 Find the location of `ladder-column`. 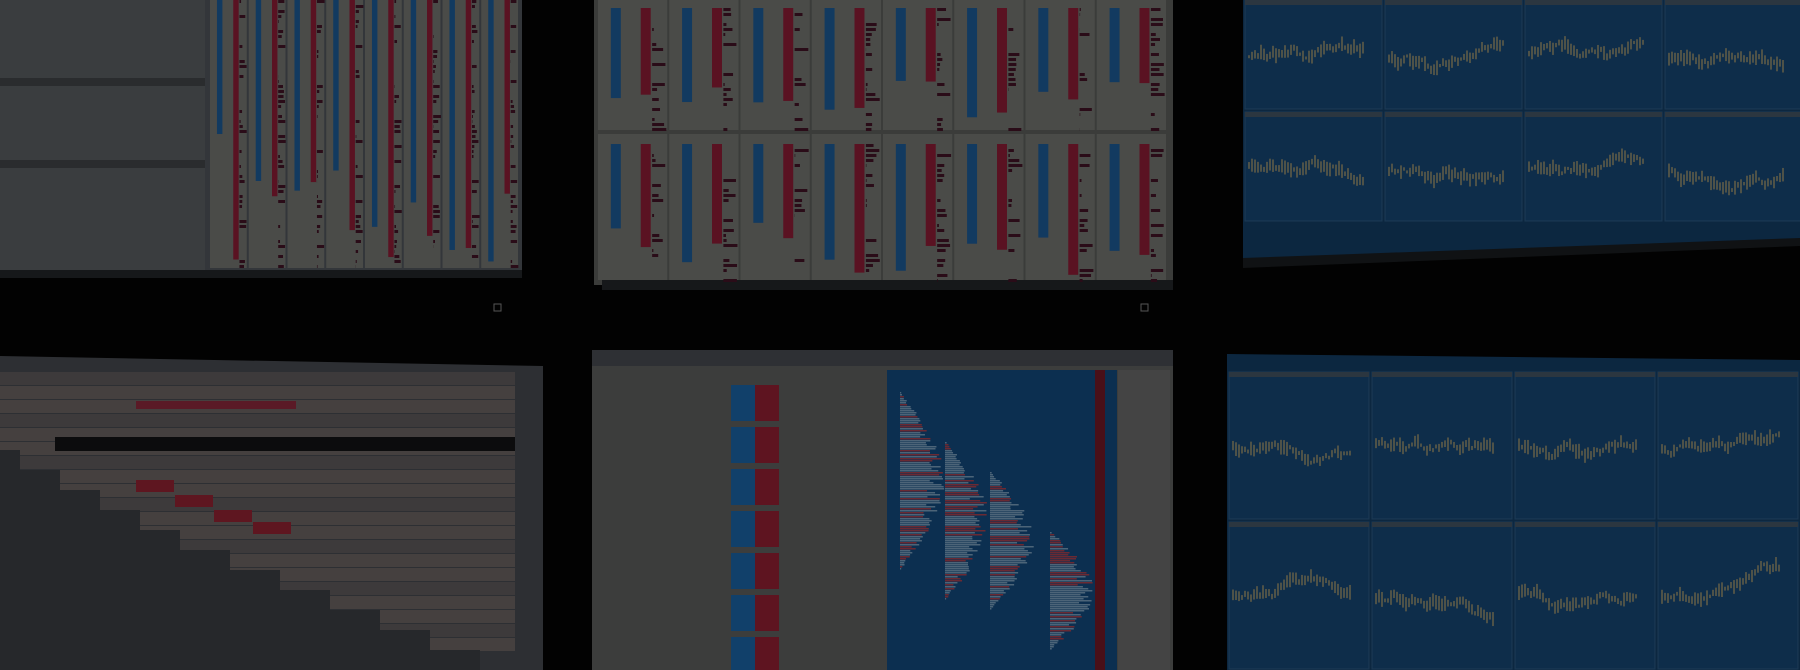

ladder-column is located at coordinates (633, 207).